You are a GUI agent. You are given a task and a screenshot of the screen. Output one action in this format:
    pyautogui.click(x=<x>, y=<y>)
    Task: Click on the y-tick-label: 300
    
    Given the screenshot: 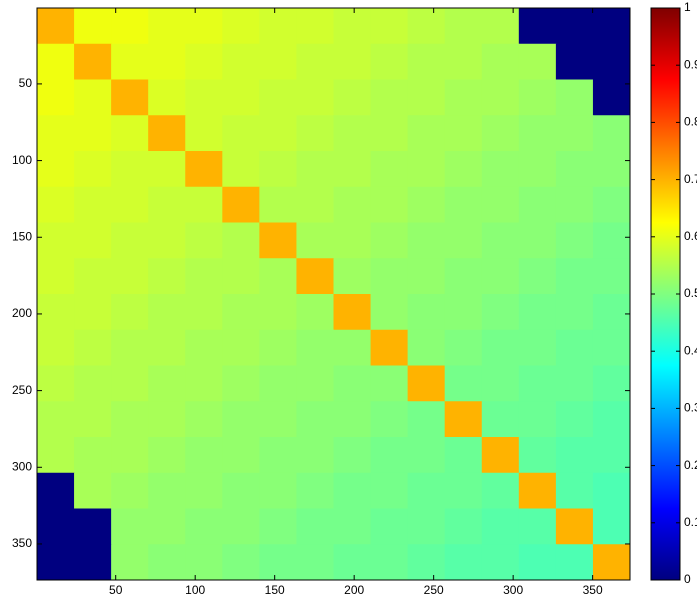 What is the action you would take?
    pyautogui.click(x=22, y=466)
    